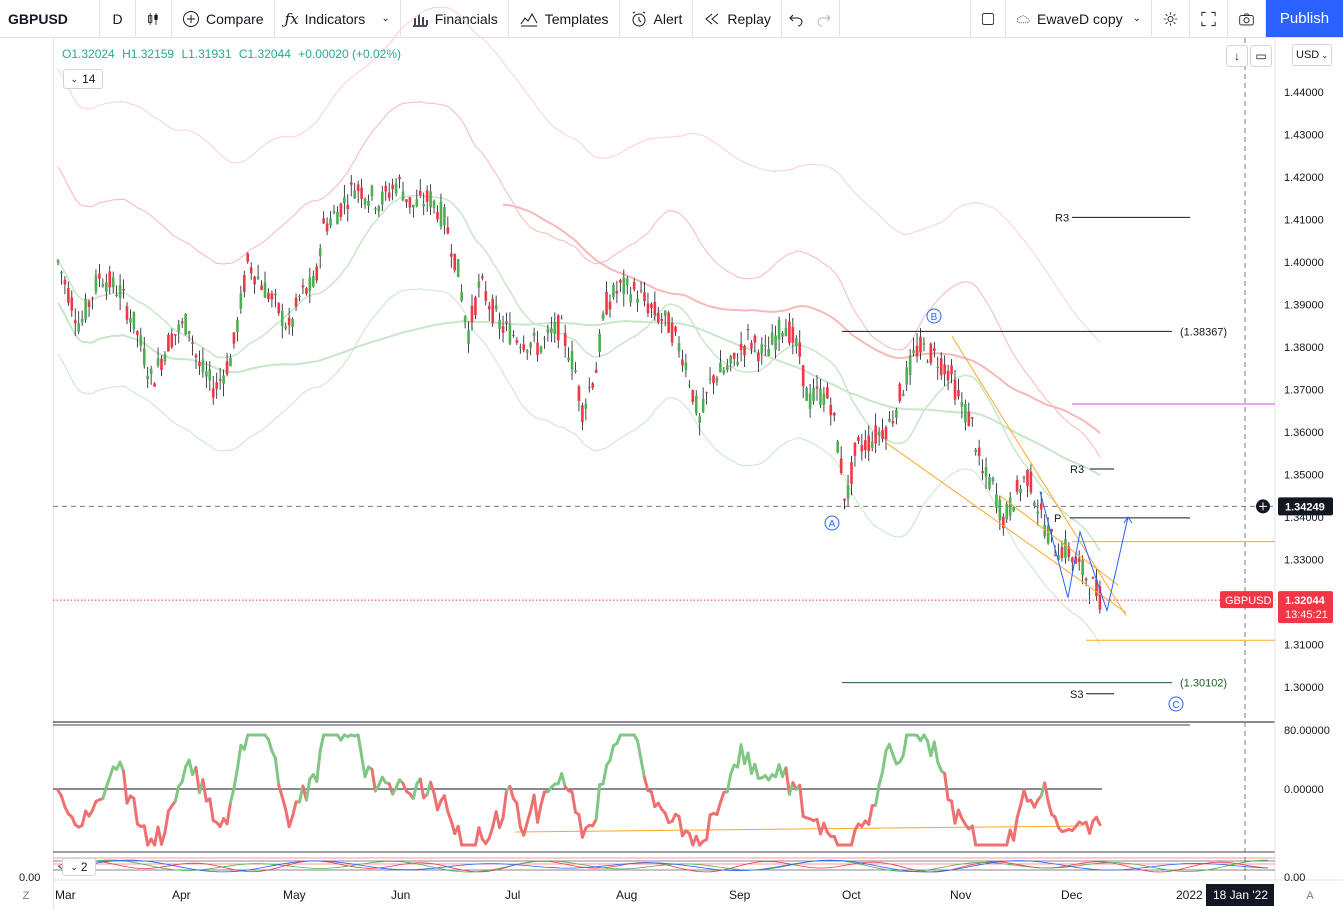 The image size is (1343, 910). I want to click on square-icon, so click(988, 18).